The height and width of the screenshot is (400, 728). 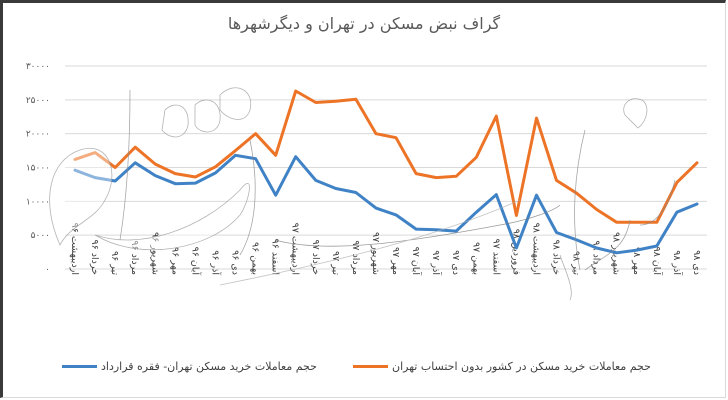 What do you see at coordinates (576, 263) in the screenshot?
I see `x-tick-label: تیر ۹۸` at bounding box center [576, 263].